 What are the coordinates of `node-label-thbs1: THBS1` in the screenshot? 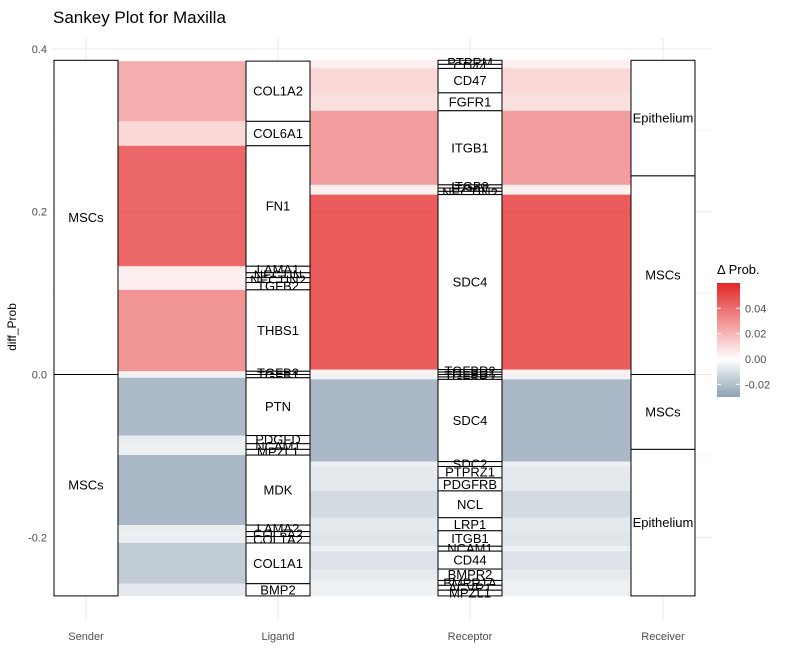 It's located at (278, 330).